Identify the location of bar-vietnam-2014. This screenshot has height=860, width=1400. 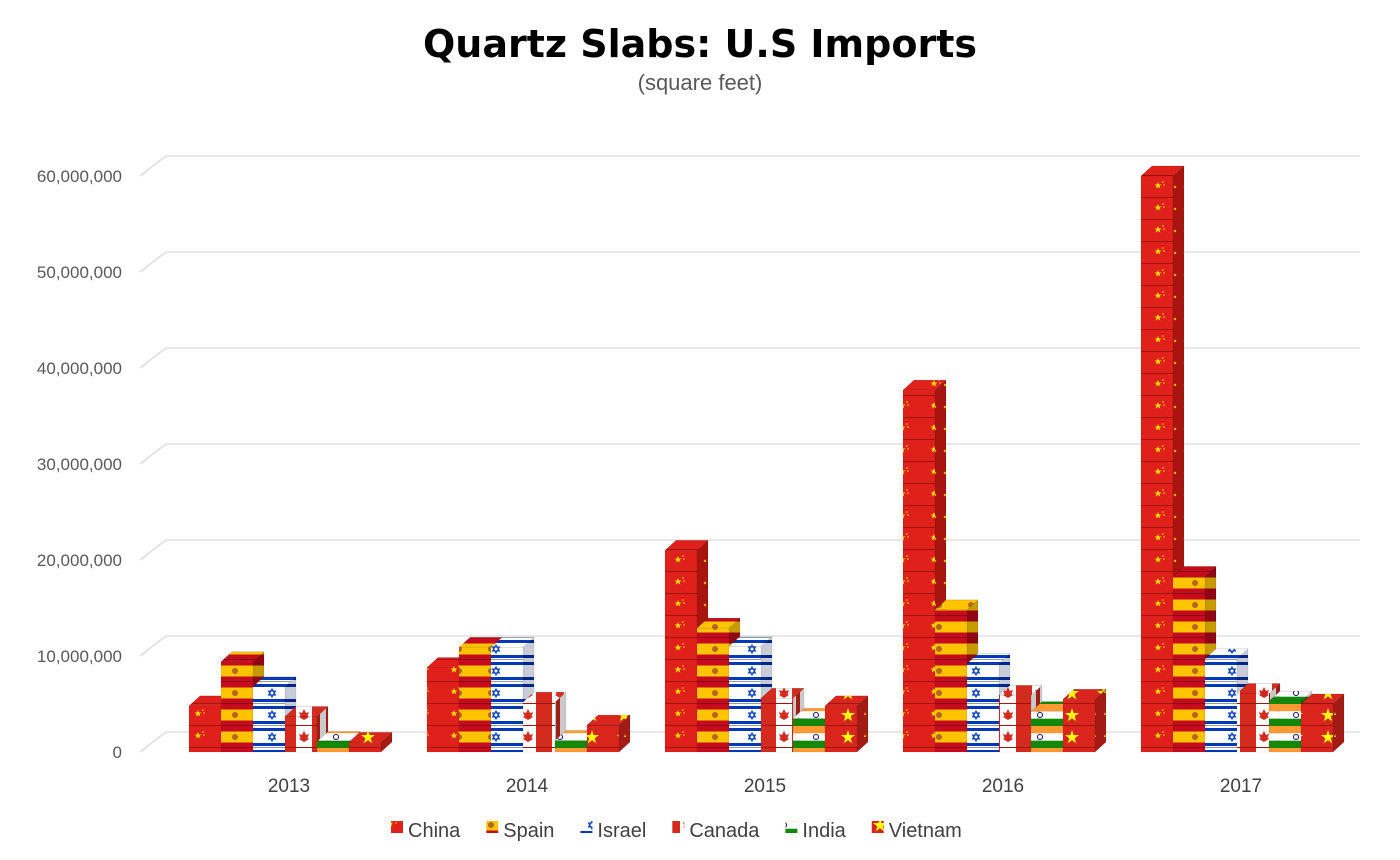
(608, 733).